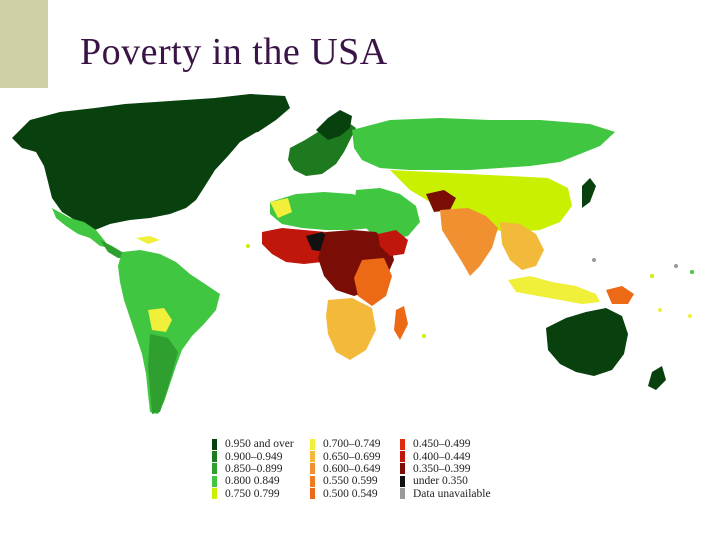 This screenshot has width=720, height=540. Describe the element at coordinates (620, 295) in the screenshot. I see `region-papua` at that location.